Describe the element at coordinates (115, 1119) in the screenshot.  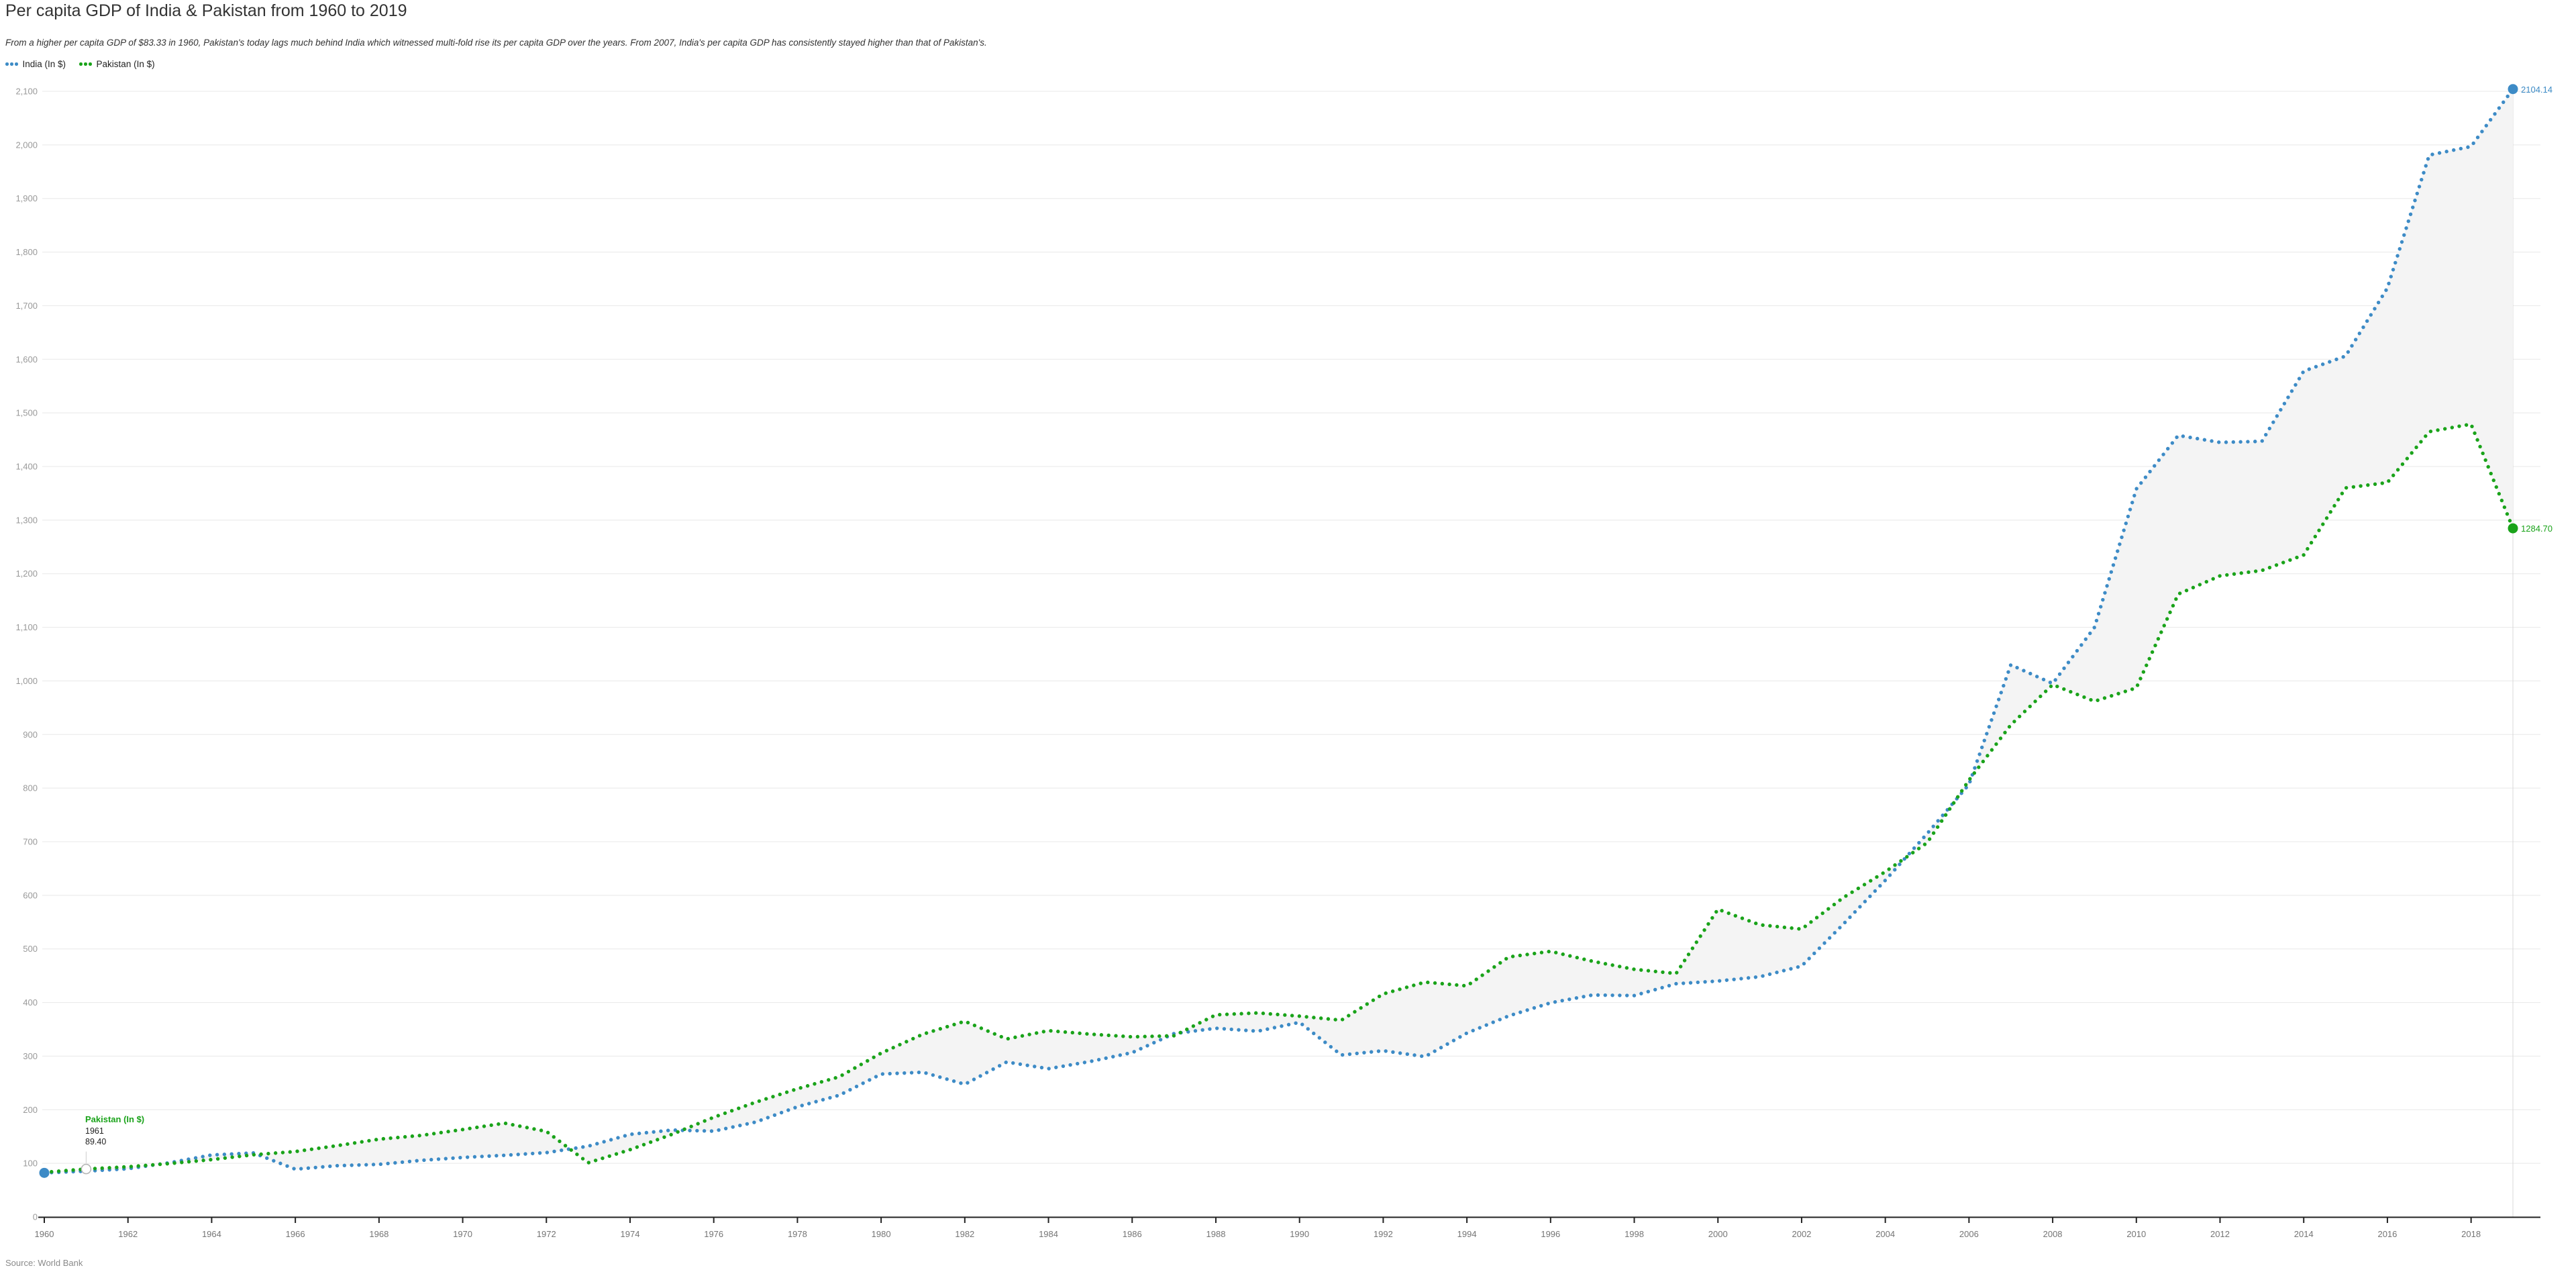
I see `tooltip-series-name: Pakistan (In $)` at that location.